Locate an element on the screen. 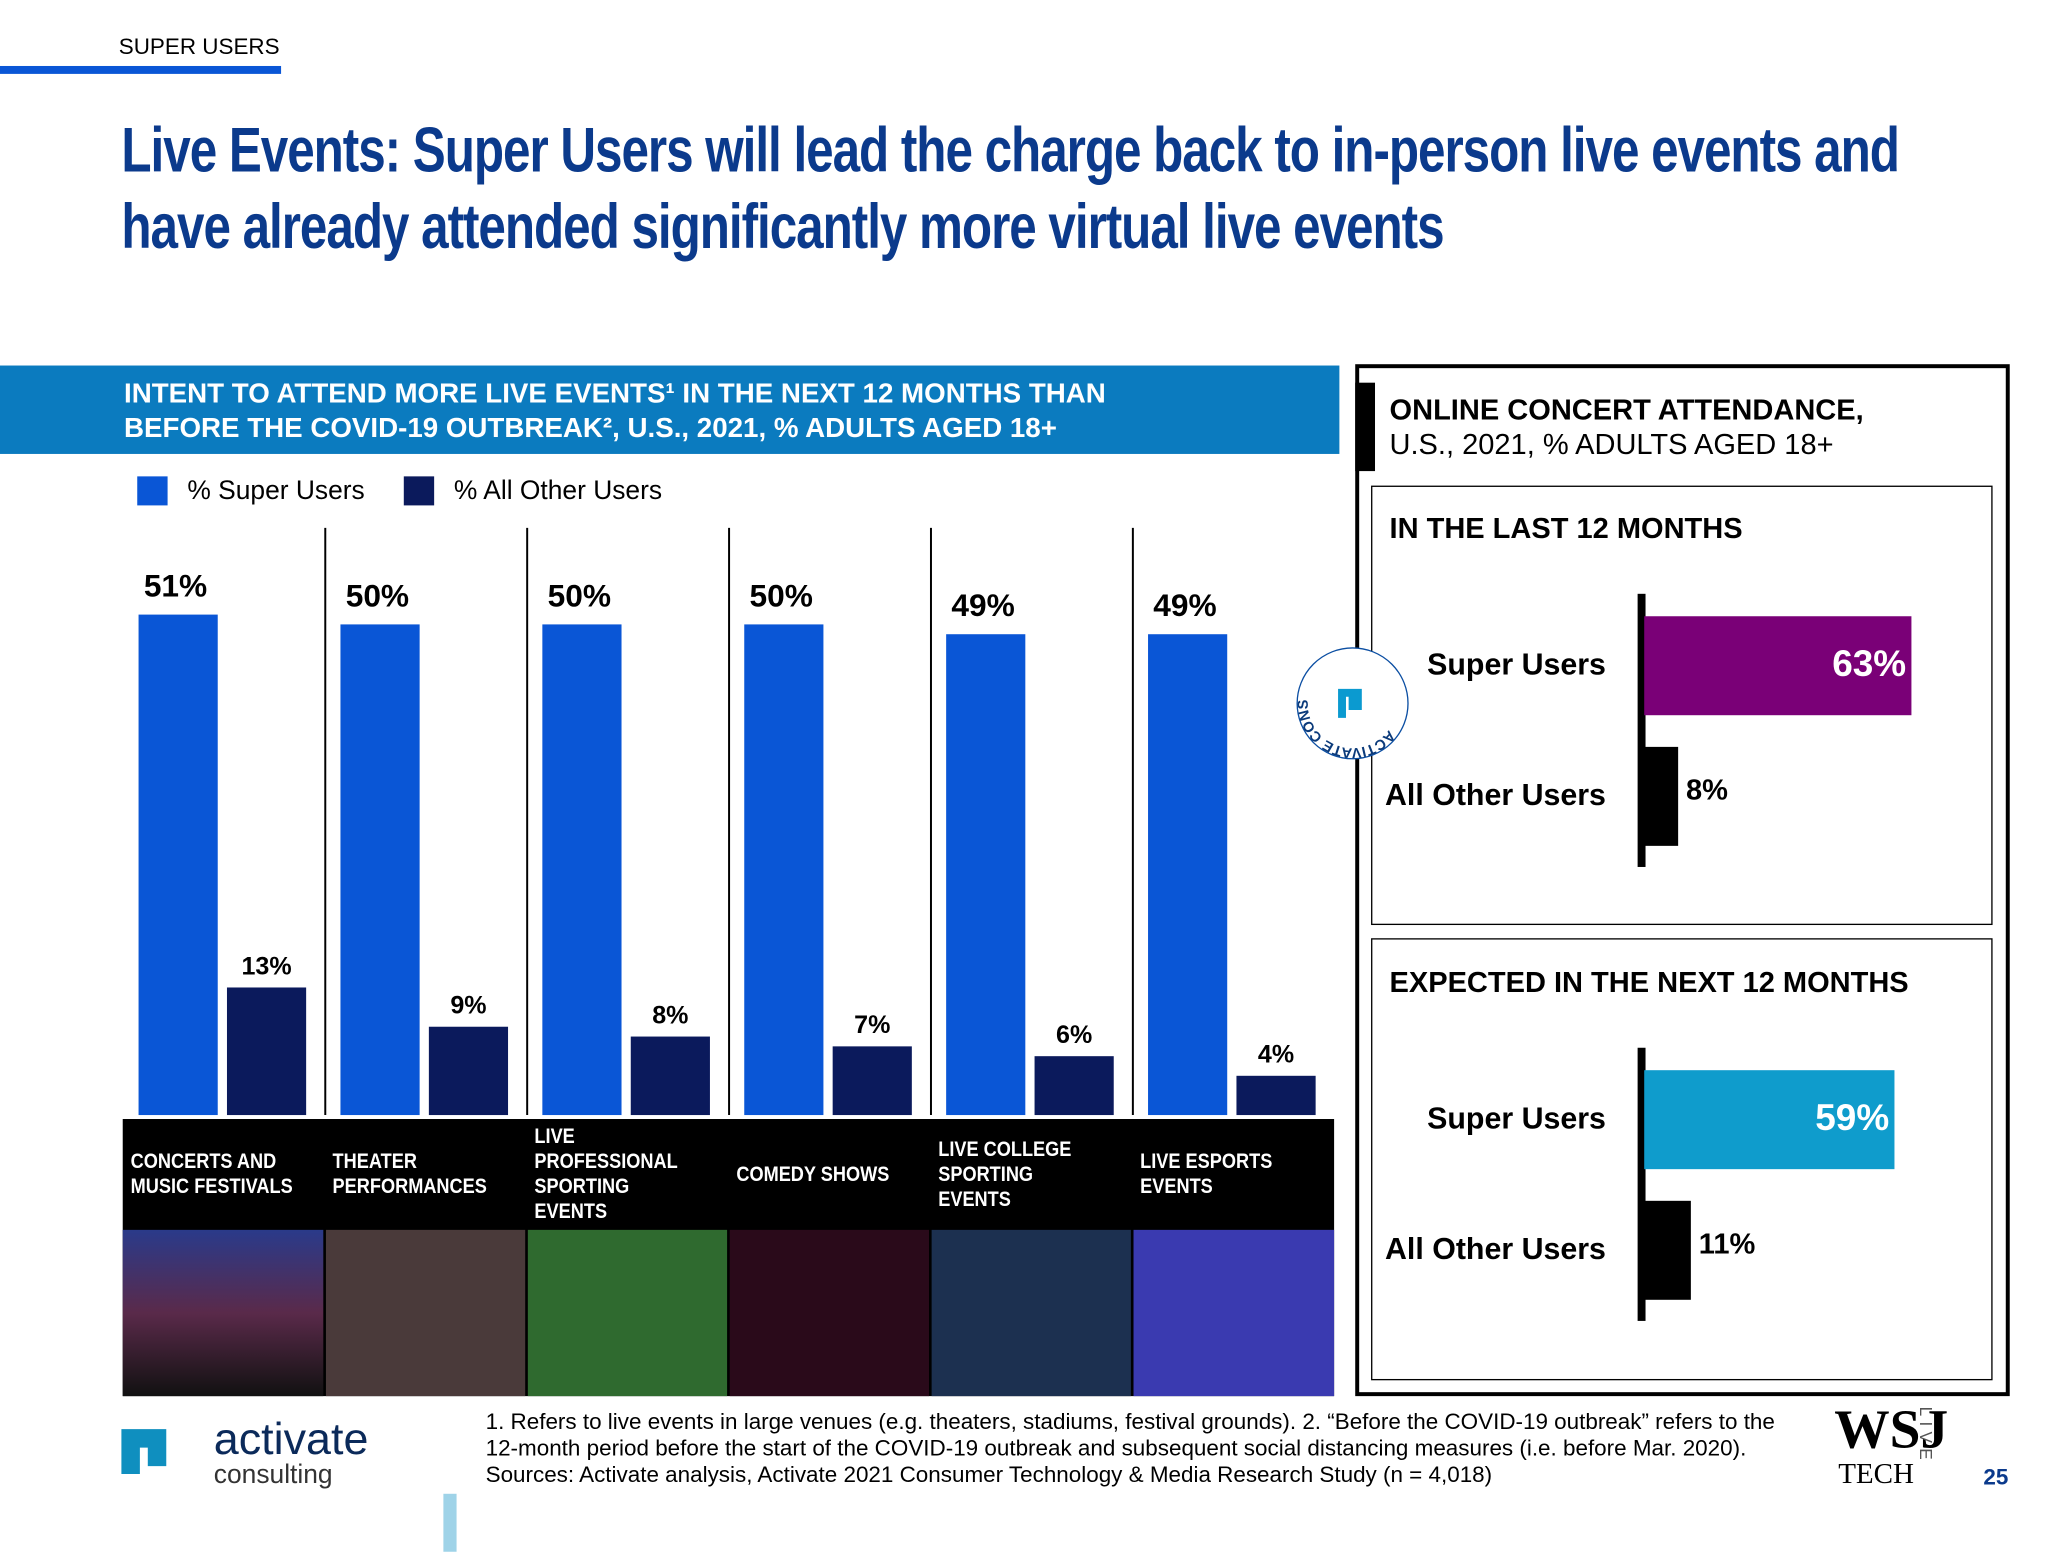  category-label: LIVE PROFESSIONAL SPORTING EVENTS is located at coordinates (629, 1174).